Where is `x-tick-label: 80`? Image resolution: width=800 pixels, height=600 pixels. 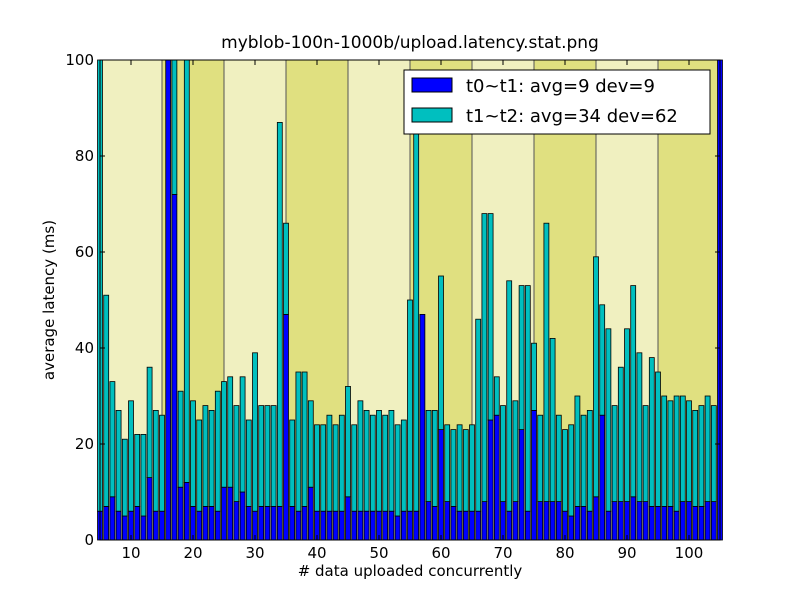
x-tick-label: 80 is located at coordinates (564, 553).